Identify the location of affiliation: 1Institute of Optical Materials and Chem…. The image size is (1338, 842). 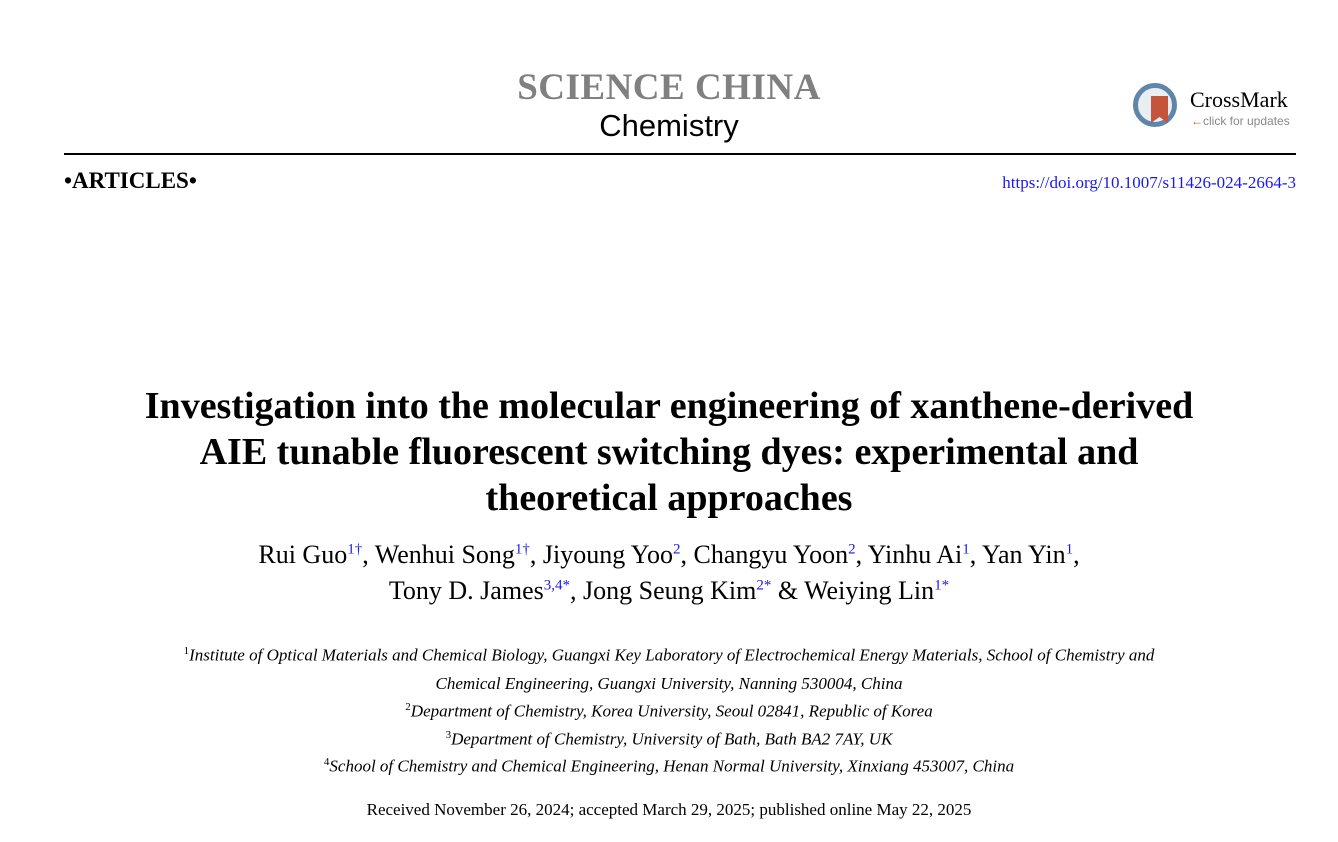
(669, 655).